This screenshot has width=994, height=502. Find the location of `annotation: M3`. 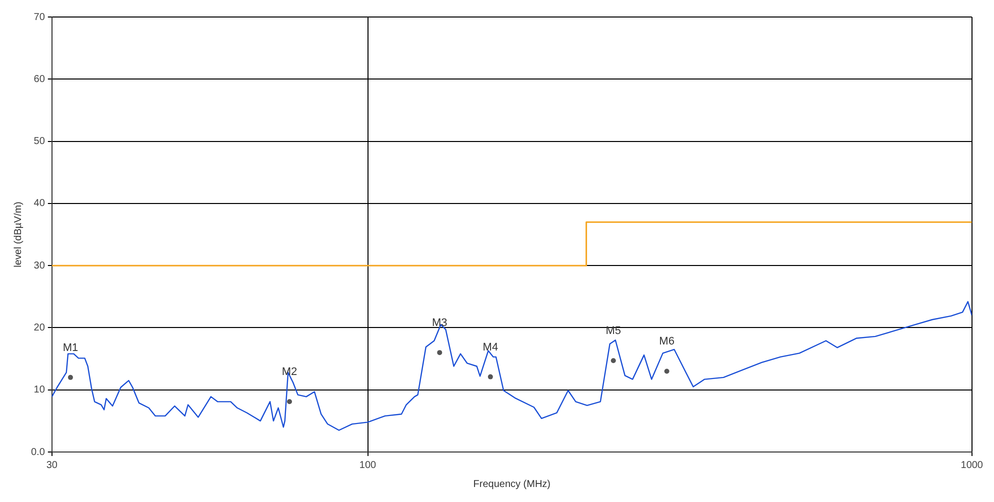

annotation: M3 is located at coordinates (440, 323).